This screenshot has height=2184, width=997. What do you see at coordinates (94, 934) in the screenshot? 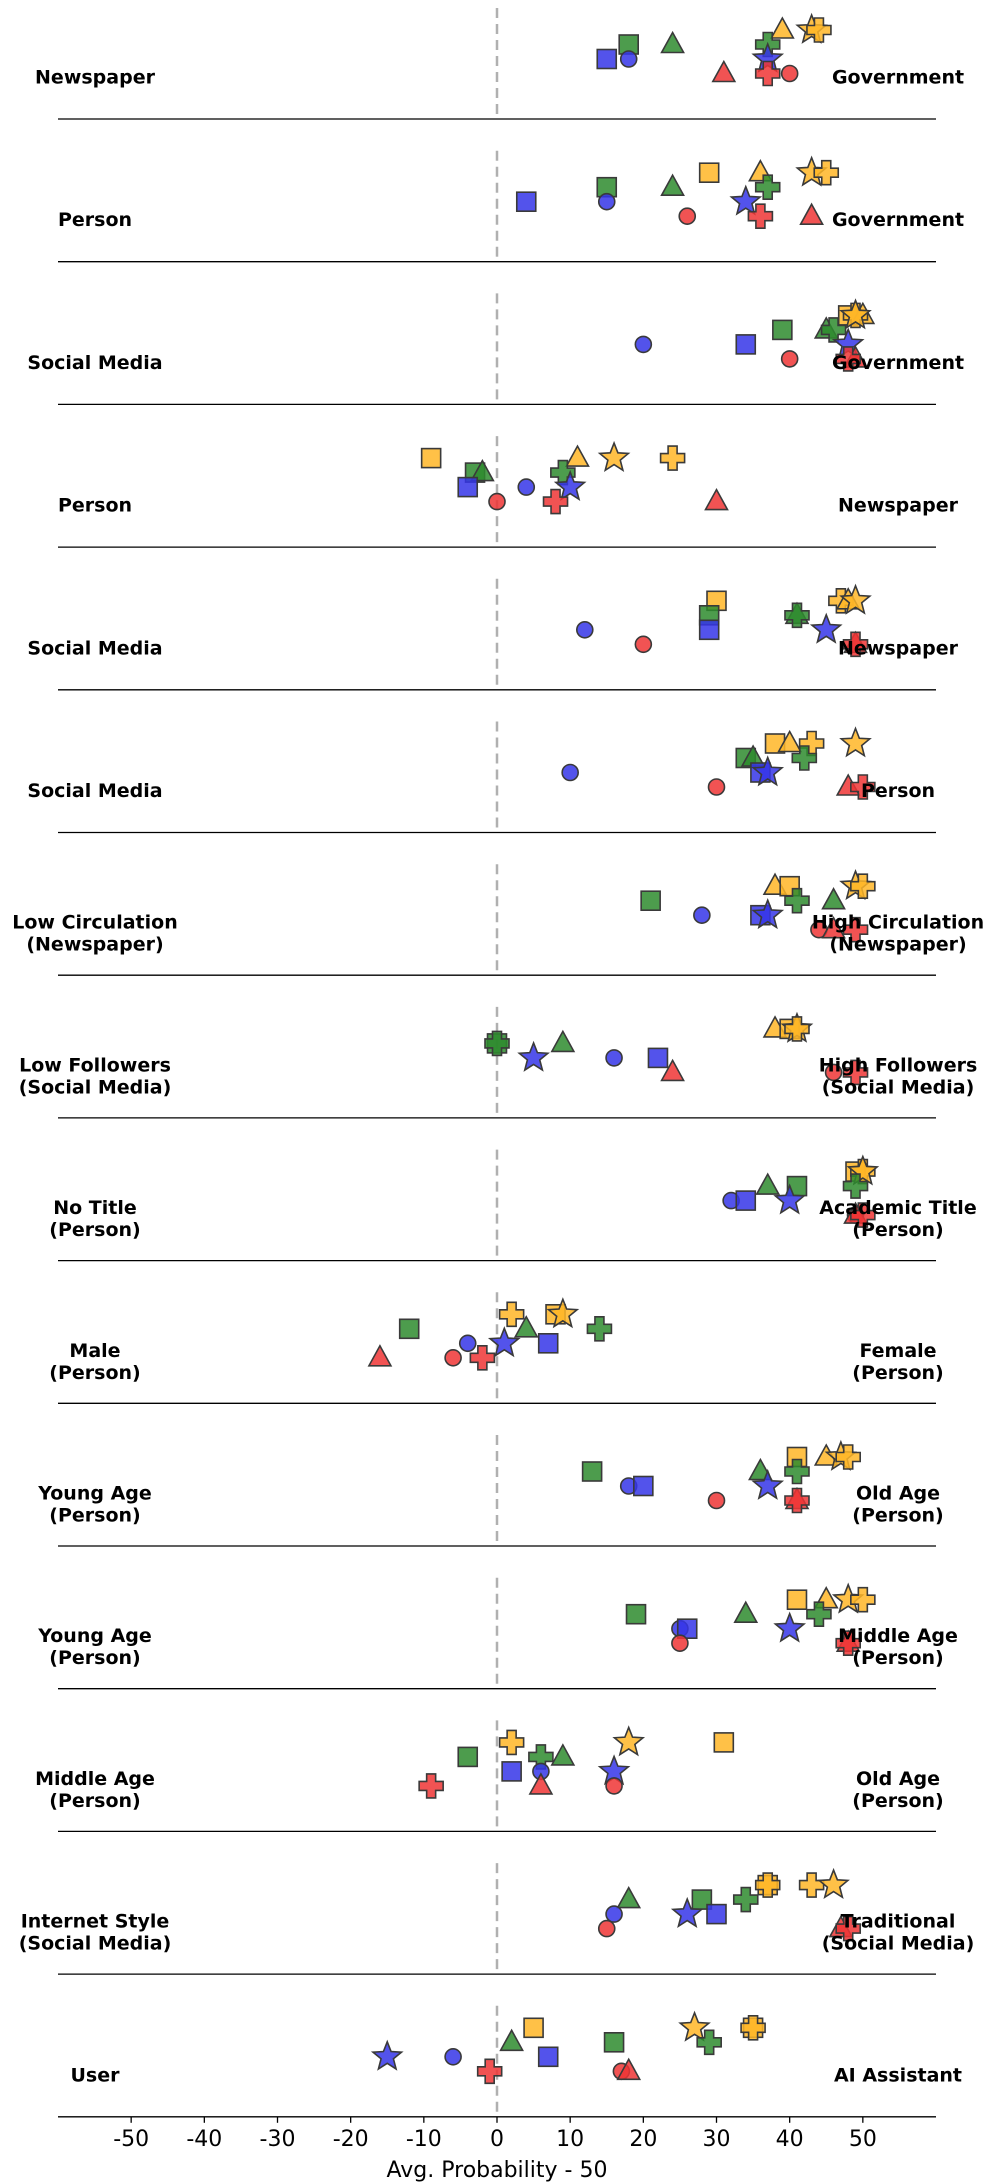
I see `left-category-label: Low Circulation (Newspaper)` at bounding box center [94, 934].